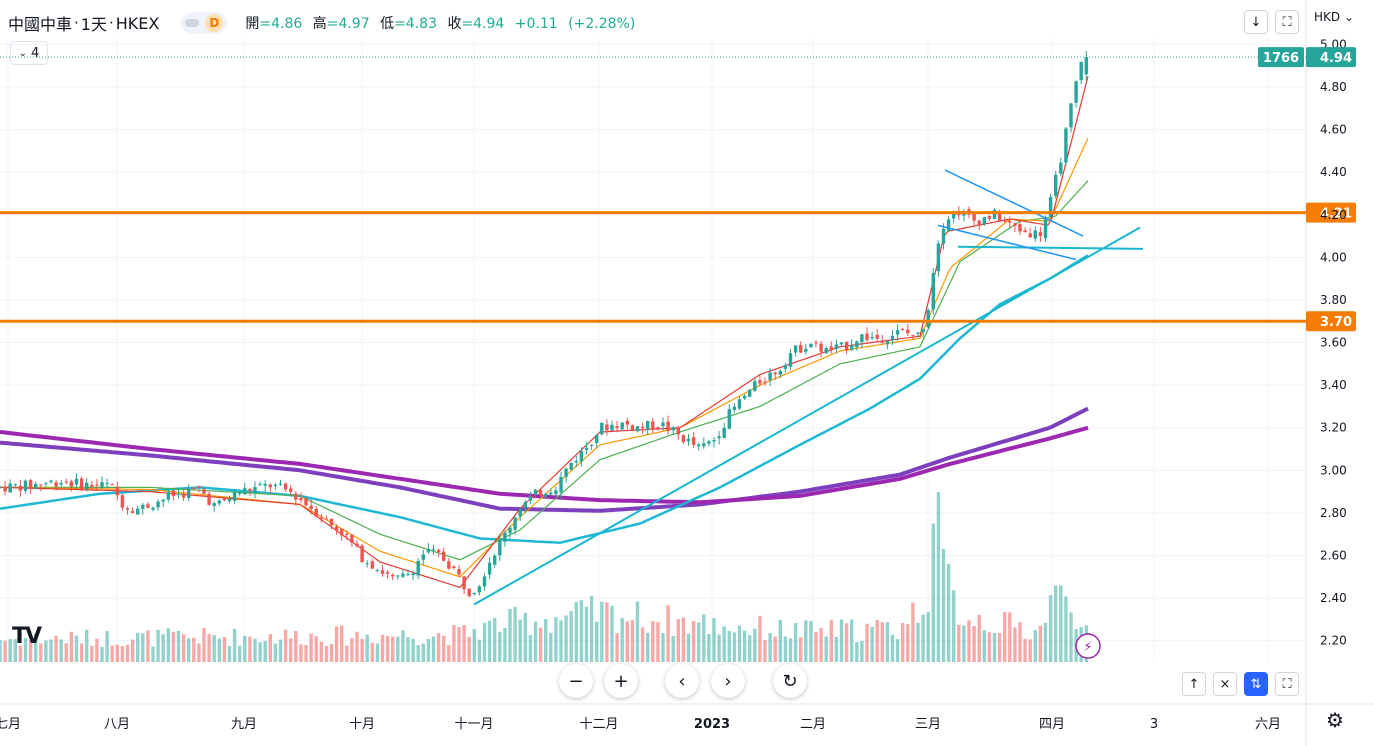 This screenshot has height=746, width=1374. Describe the element at coordinates (928, 724) in the screenshot. I see `time-tick-label: 三月` at that location.